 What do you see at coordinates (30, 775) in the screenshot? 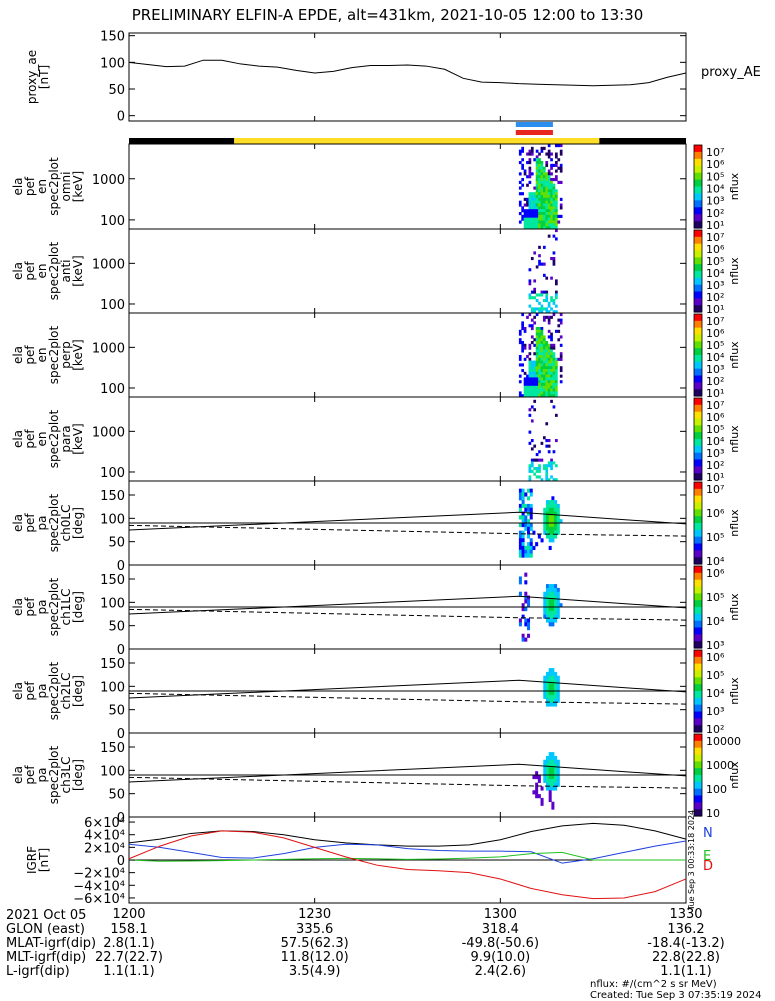
I see `y-axis-label: pef` at bounding box center [30, 775].